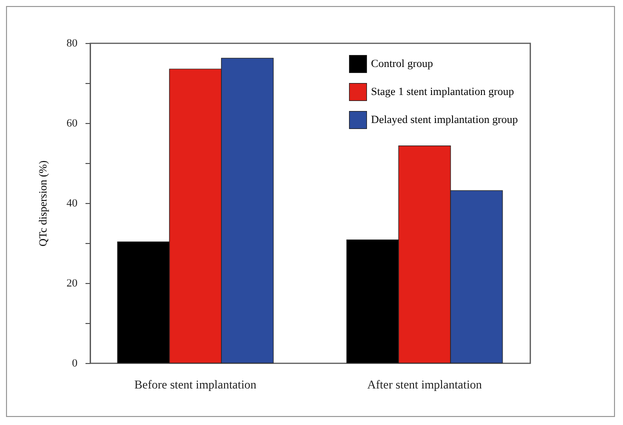 Image resolution: width=623 pixels, height=425 pixels. I want to click on y-tick-label: 80, so click(72, 44).